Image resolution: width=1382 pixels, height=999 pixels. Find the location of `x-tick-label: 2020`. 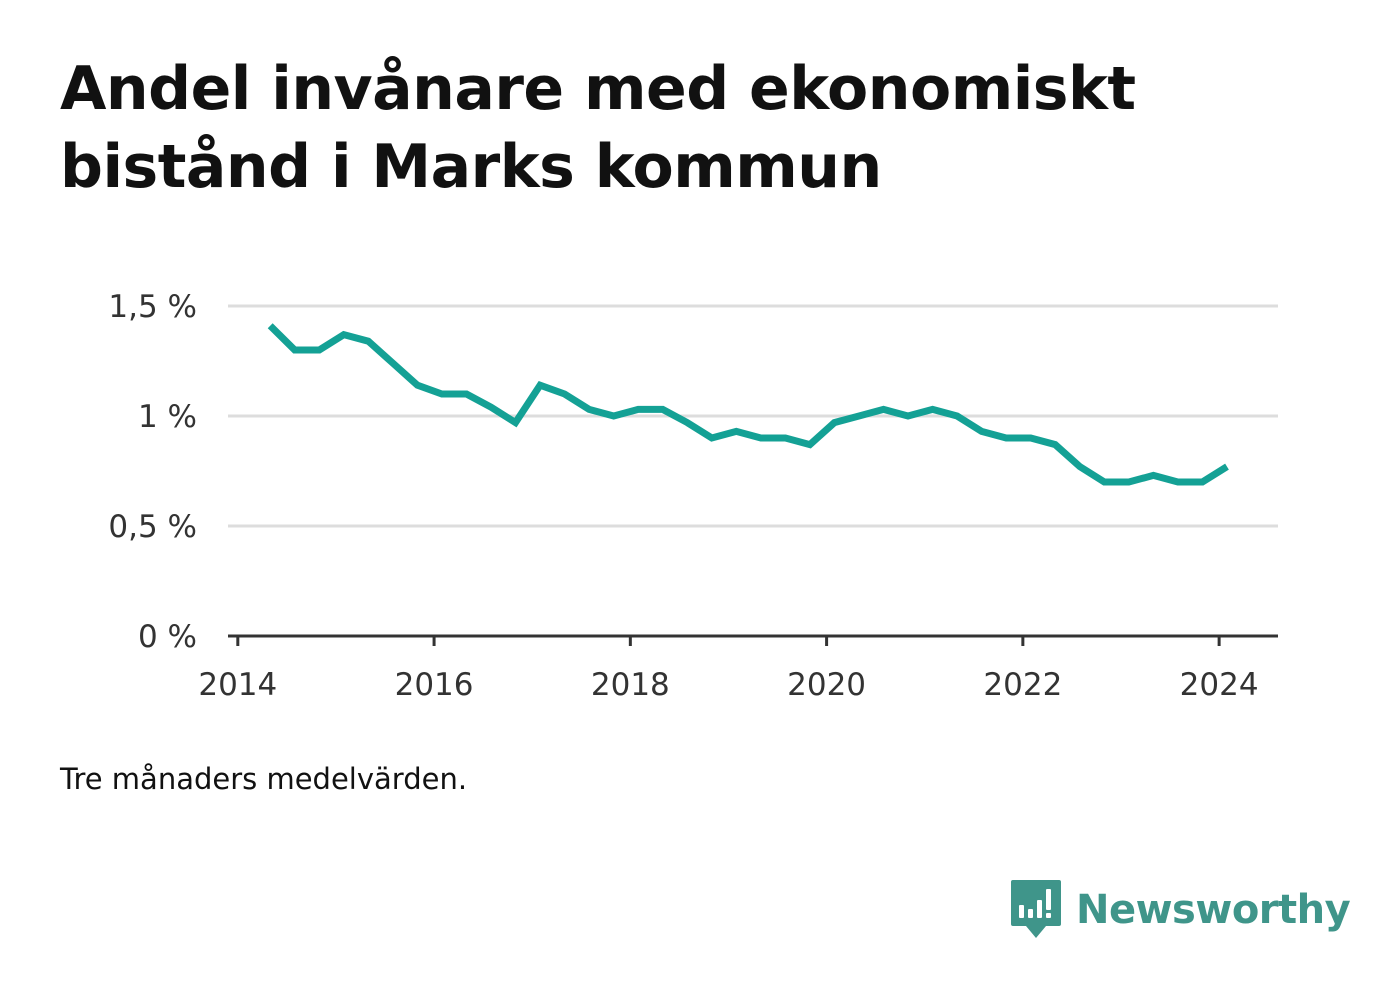

x-tick-label: 2020 is located at coordinates (826, 685).